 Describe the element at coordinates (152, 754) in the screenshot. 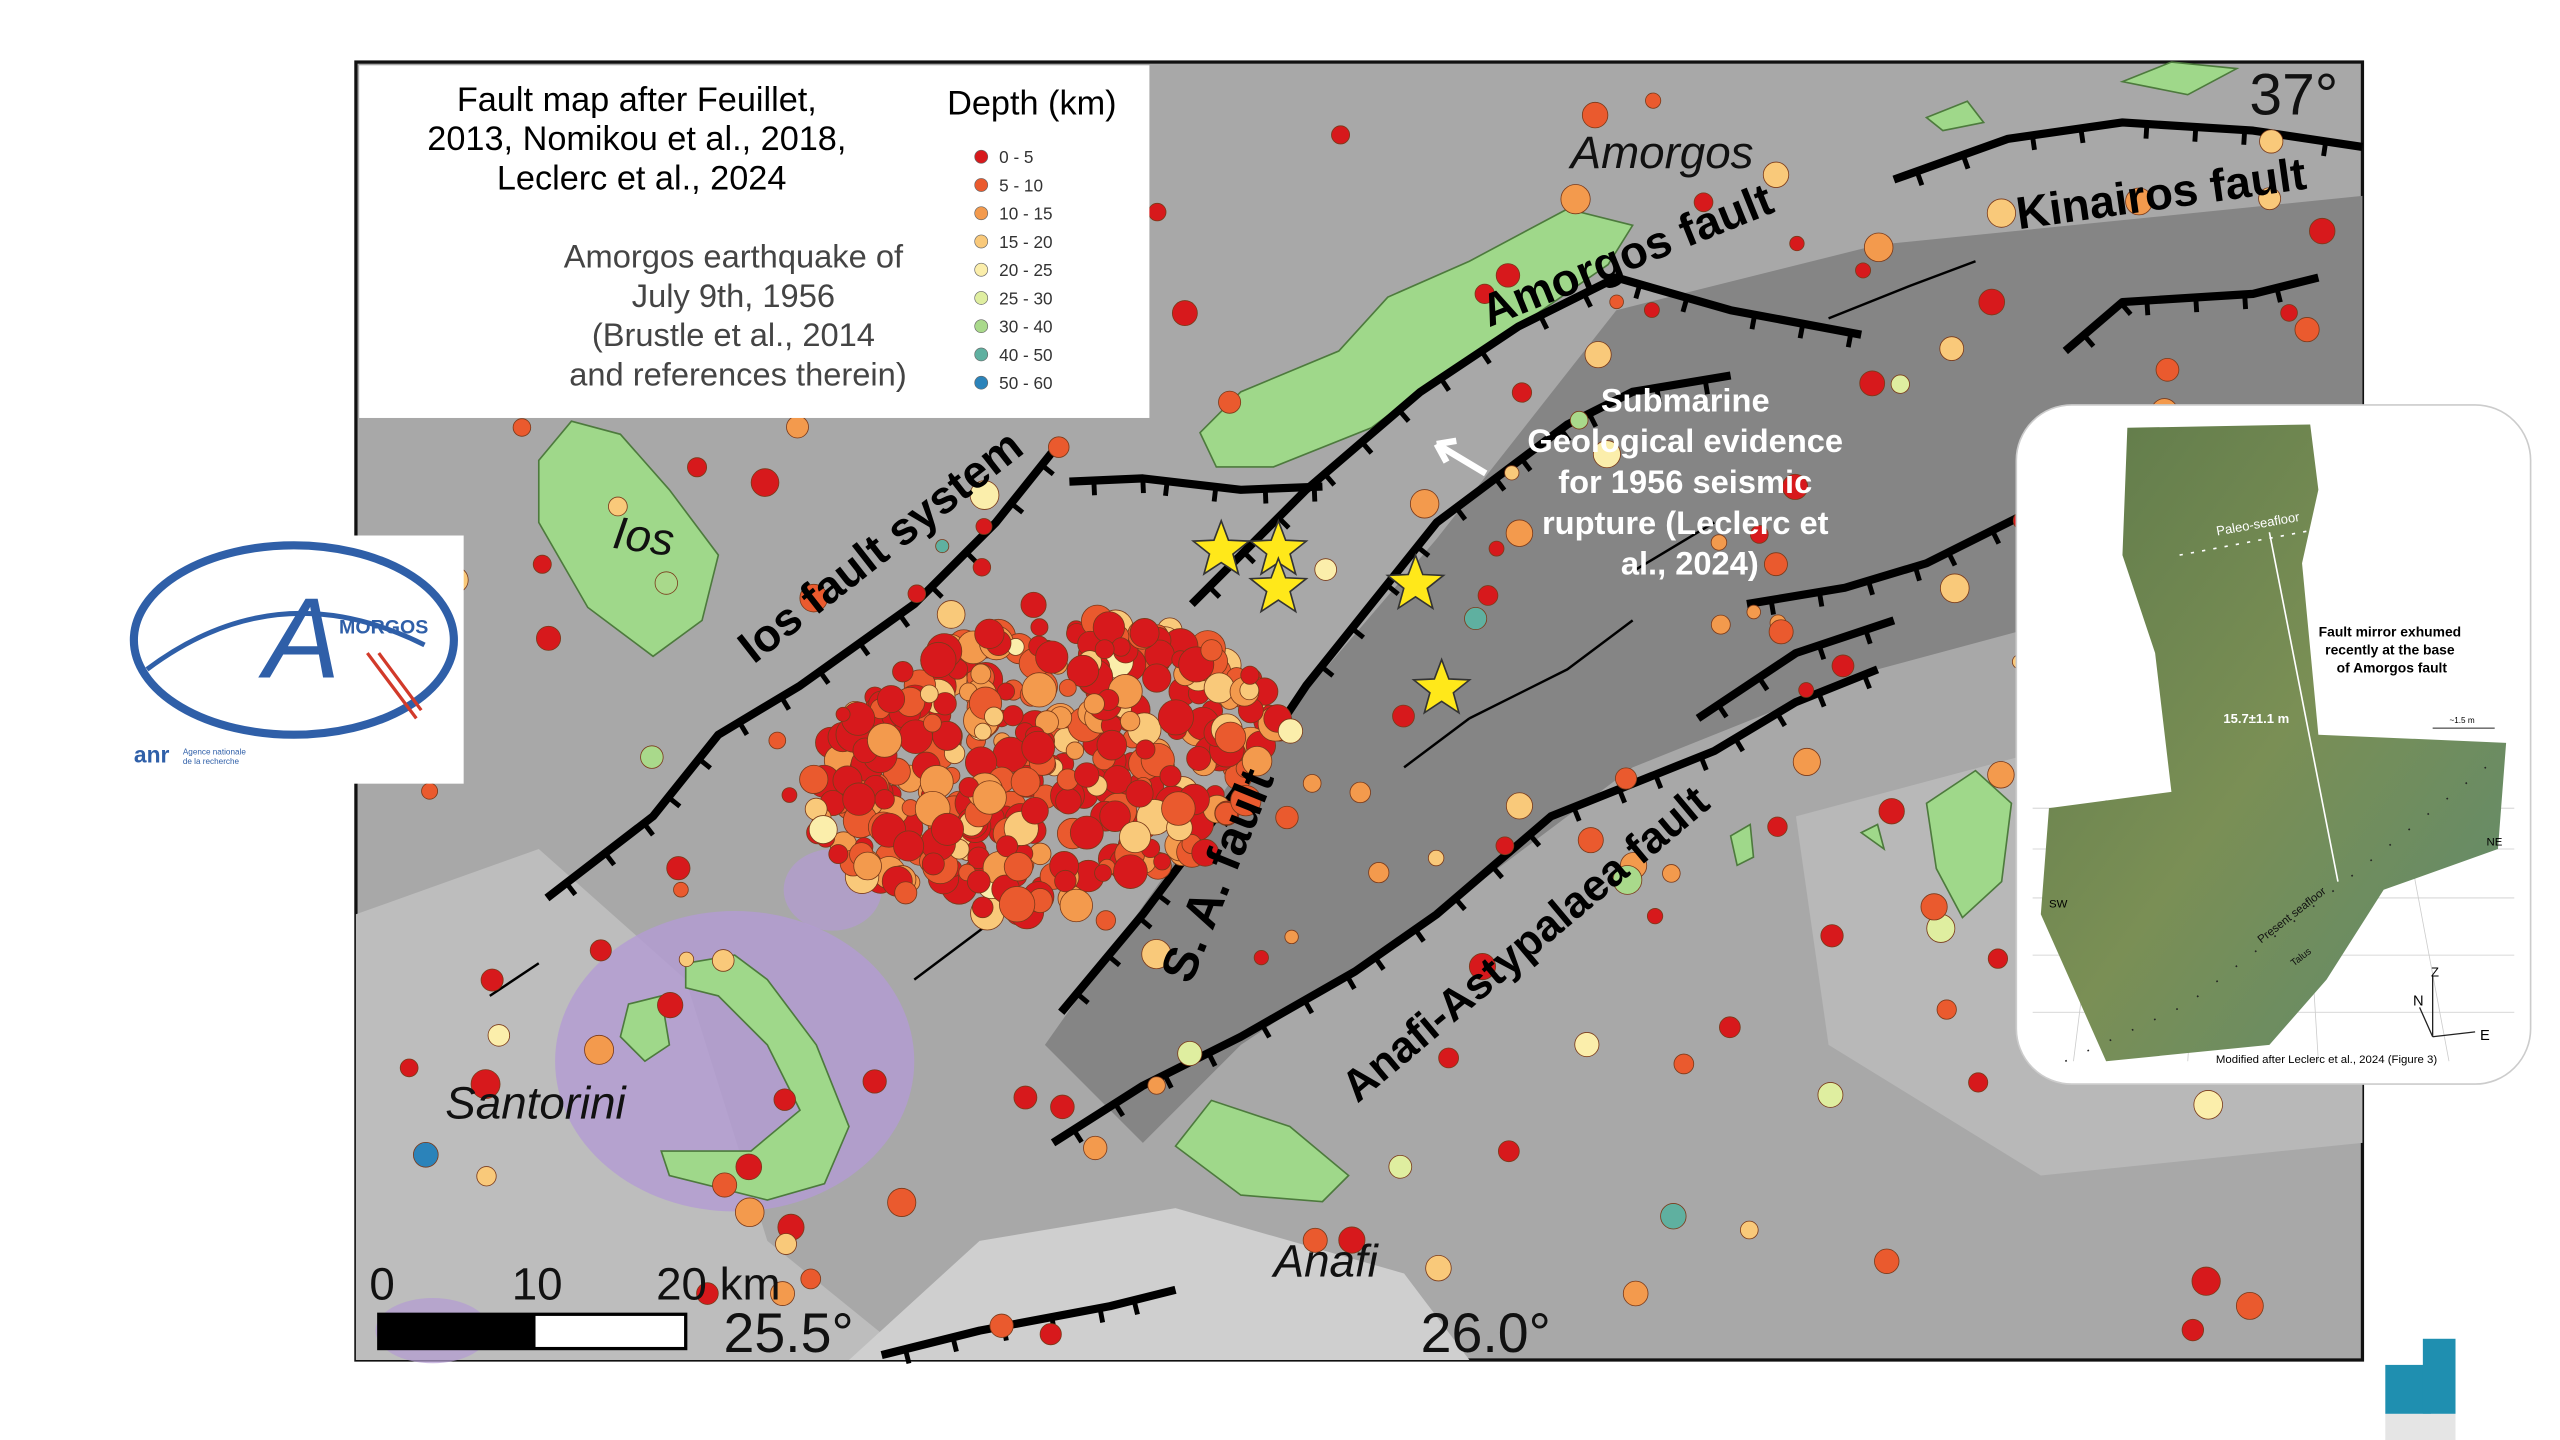

I see `logo-anr: anr` at that location.